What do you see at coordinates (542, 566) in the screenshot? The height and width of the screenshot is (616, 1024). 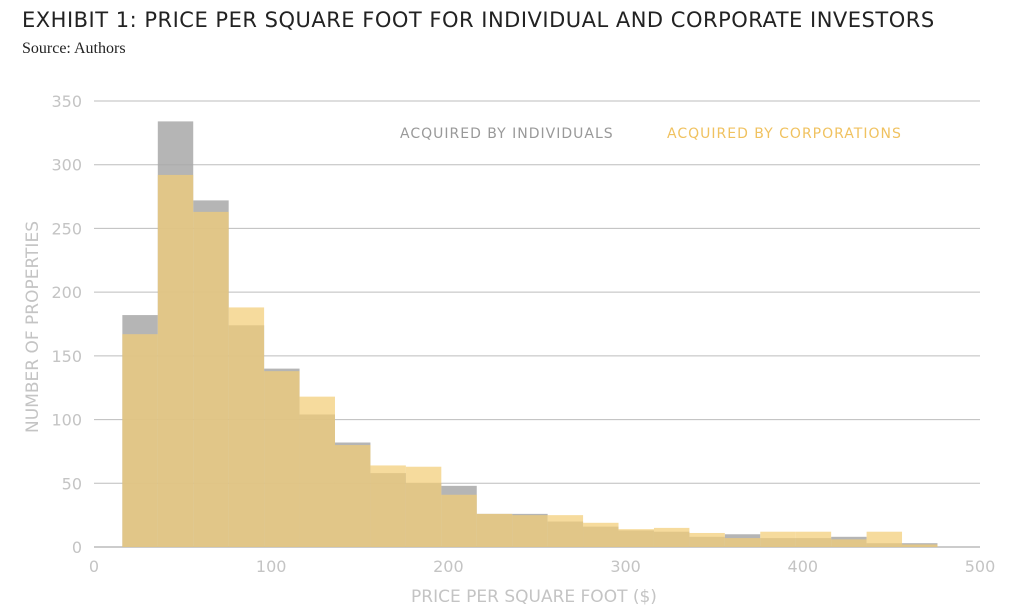 I see `x-tick-labels: 0 100 200 300 400 500` at bounding box center [542, 566].